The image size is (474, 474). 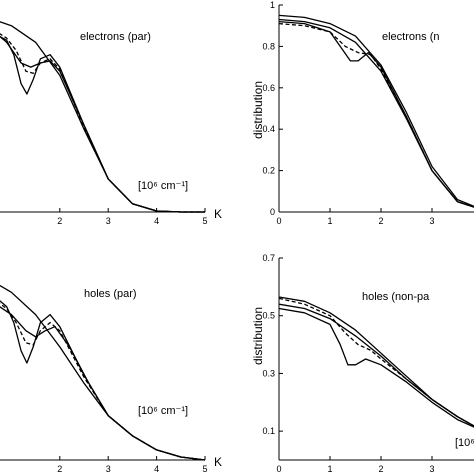 I want to click on y-tick-label: 0.7, so click(x=268, y=258).